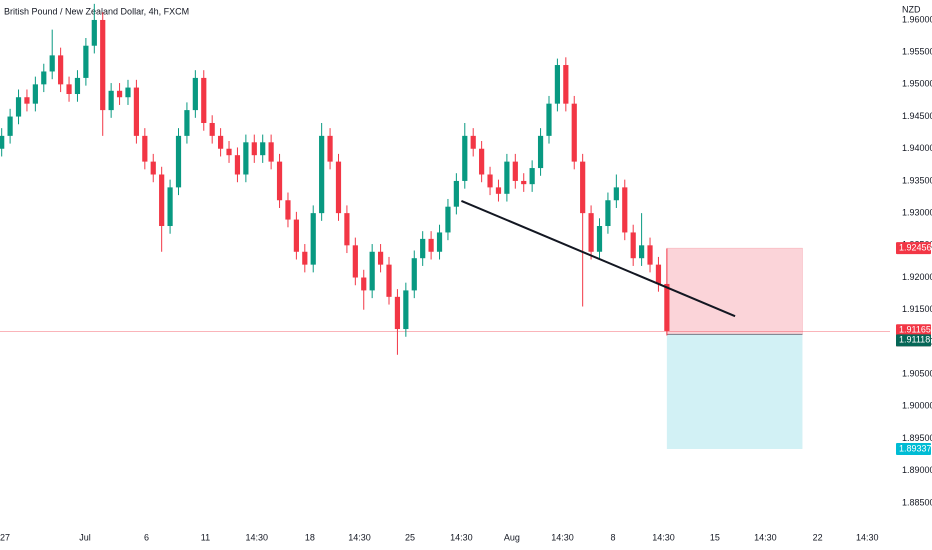 The height and width of the screenshot is (550, 932). What do you see at coordinates (734, 391) in the screenshot?
I see `target-zone` at bounding box center [734, 391].